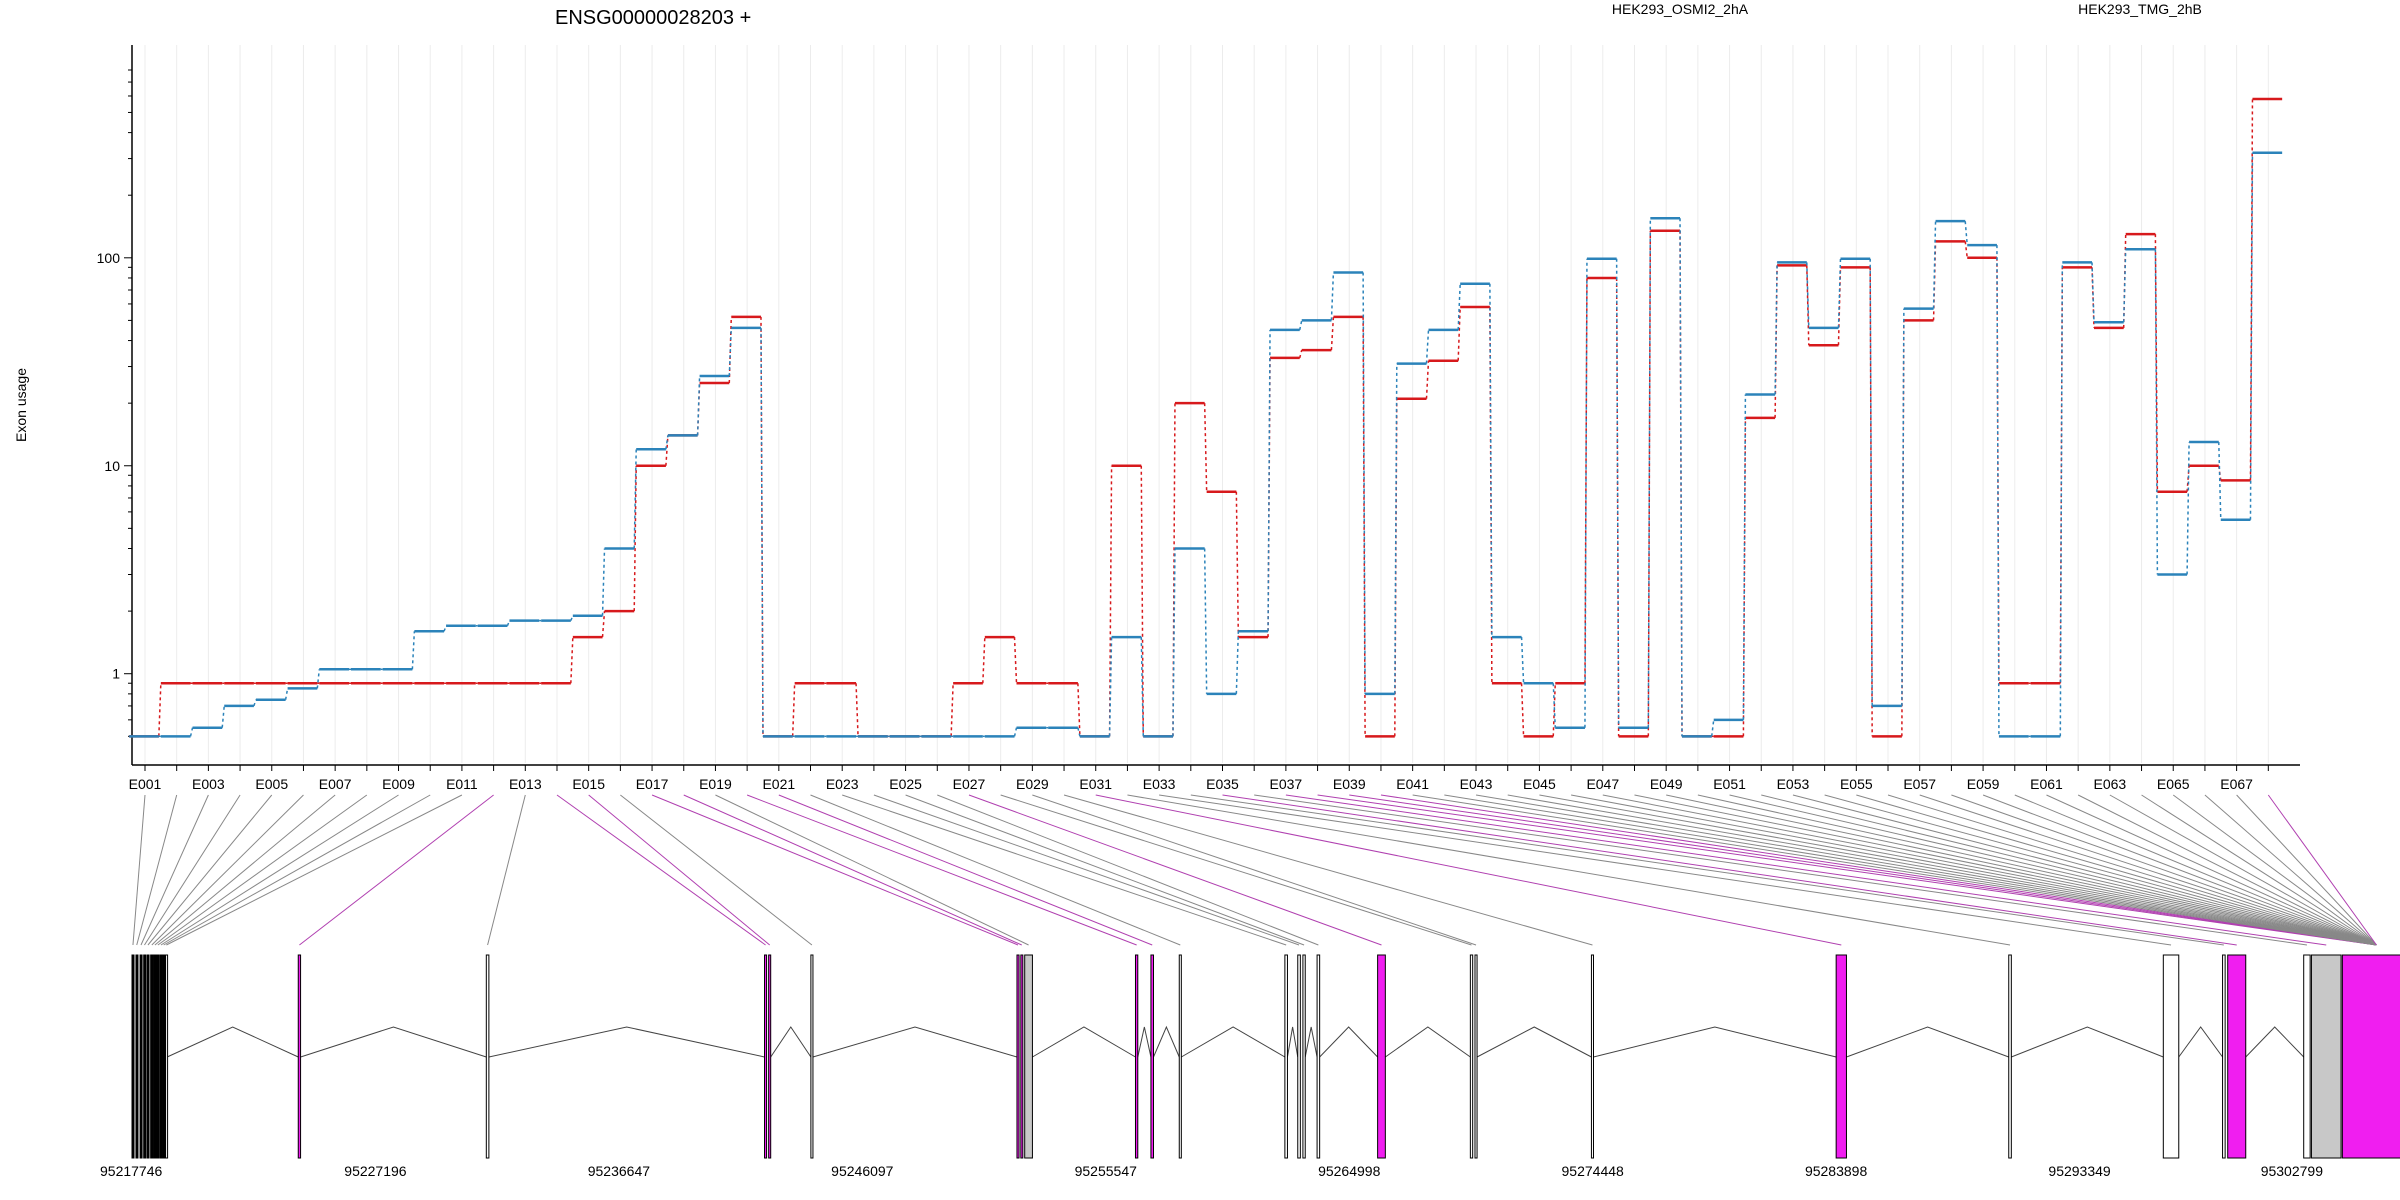 The image size is (2400, 1200). I want to click on exon-connectors, so click(1254, 870).